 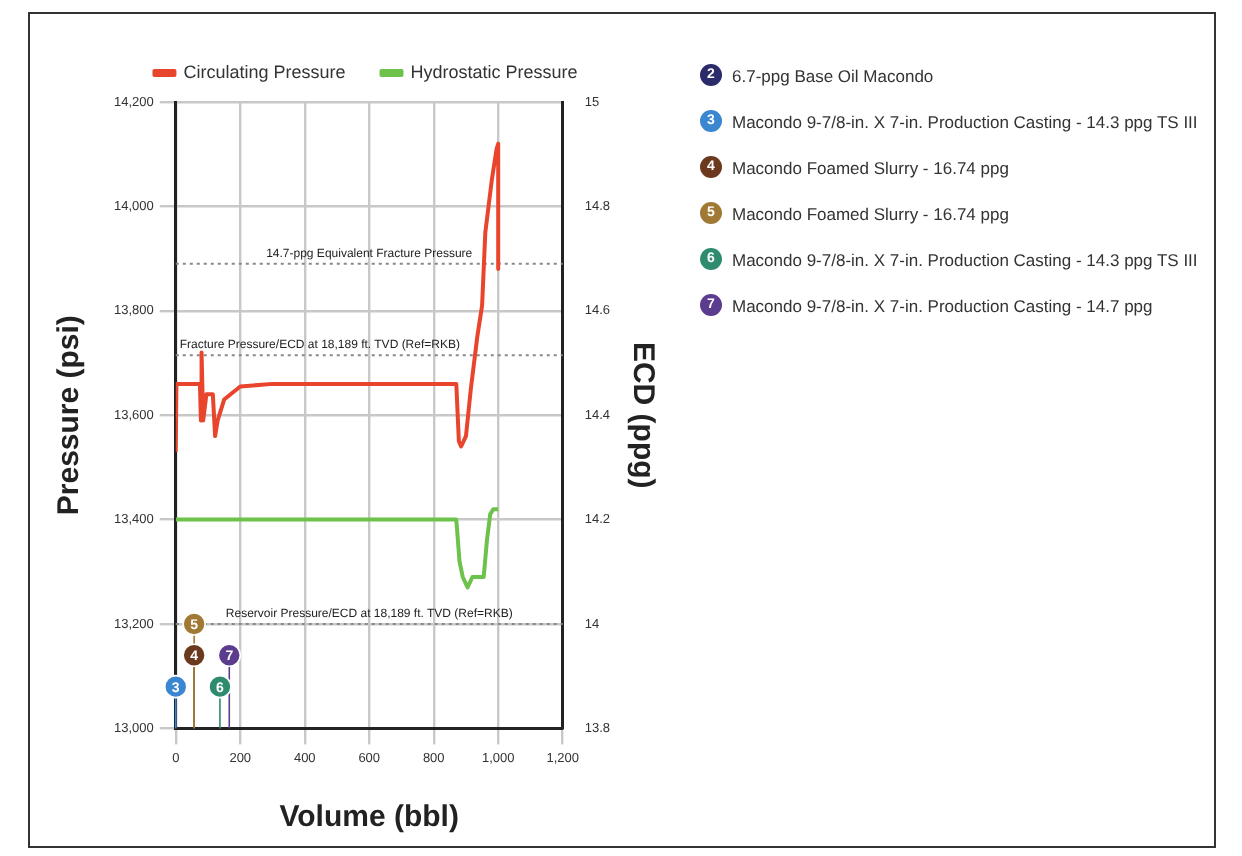 I want to click on y-axis-title: Pressure (psi), so click(x=69, y=415).